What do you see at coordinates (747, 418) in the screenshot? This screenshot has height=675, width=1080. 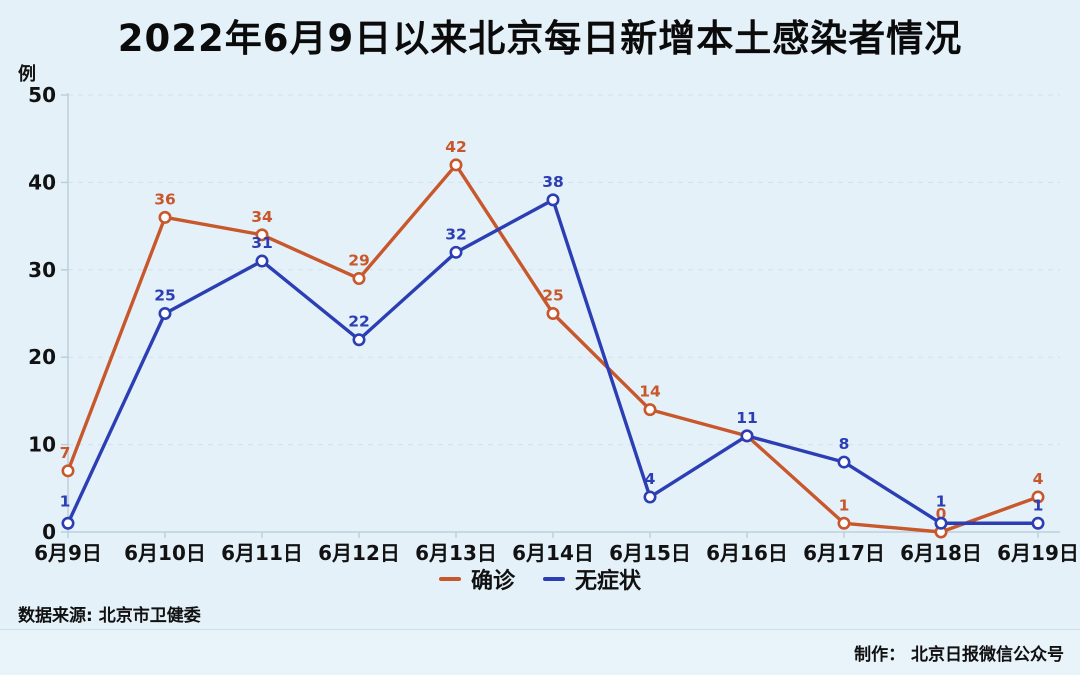 I see `data-label-asymptomatic: 11` at bounding box center [747, 418].